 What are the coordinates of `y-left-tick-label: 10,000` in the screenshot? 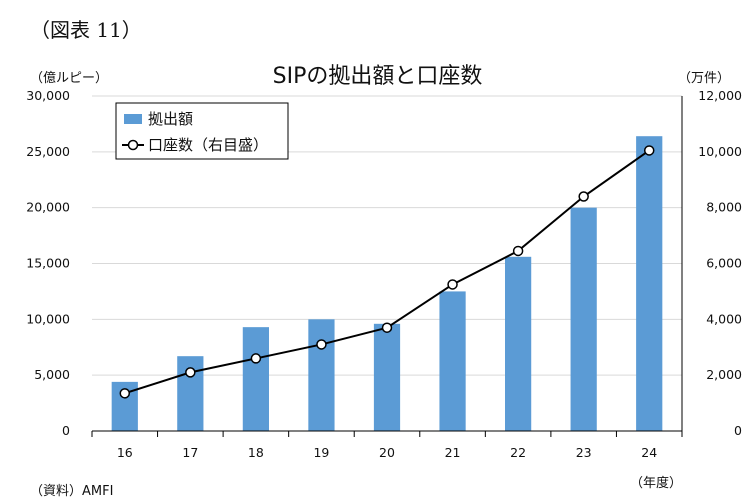 It's located at (48, 318).